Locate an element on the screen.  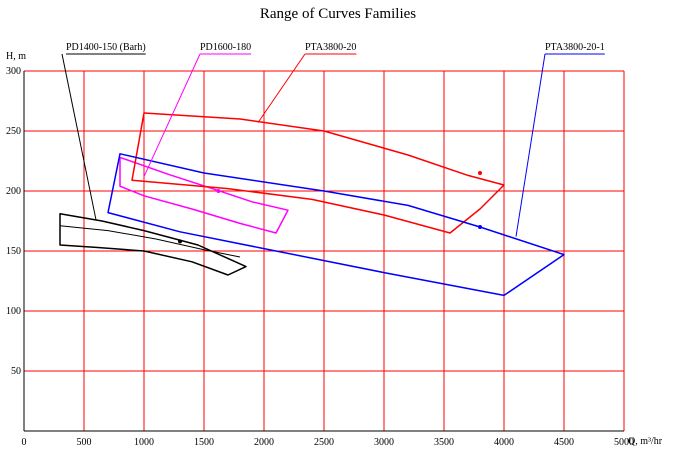
x-axis-label: Q, m³/hr is located at coordinates (645, 441).